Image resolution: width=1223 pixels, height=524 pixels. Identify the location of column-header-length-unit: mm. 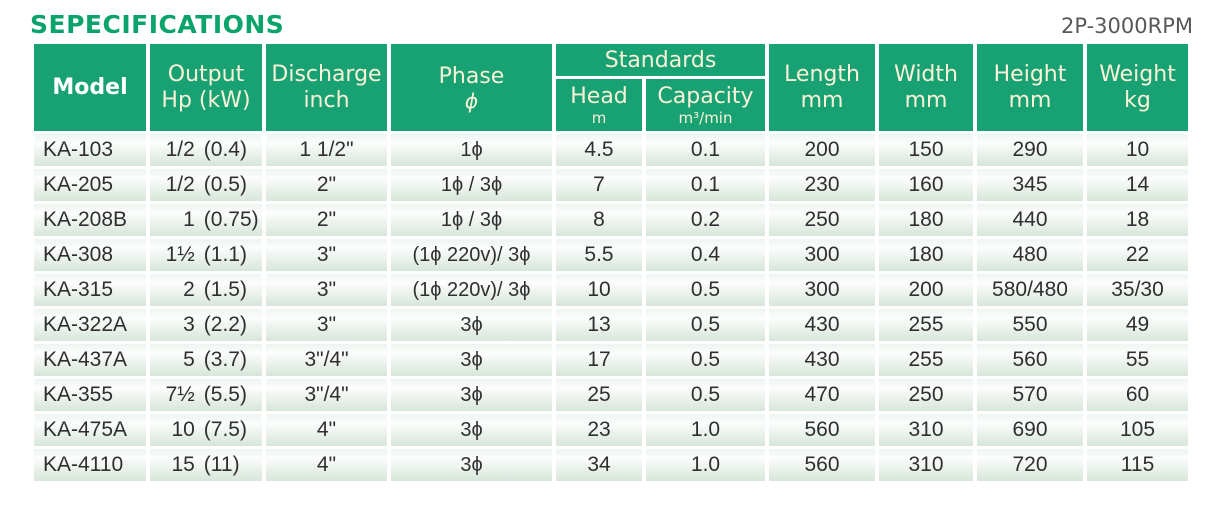
(822, 100).